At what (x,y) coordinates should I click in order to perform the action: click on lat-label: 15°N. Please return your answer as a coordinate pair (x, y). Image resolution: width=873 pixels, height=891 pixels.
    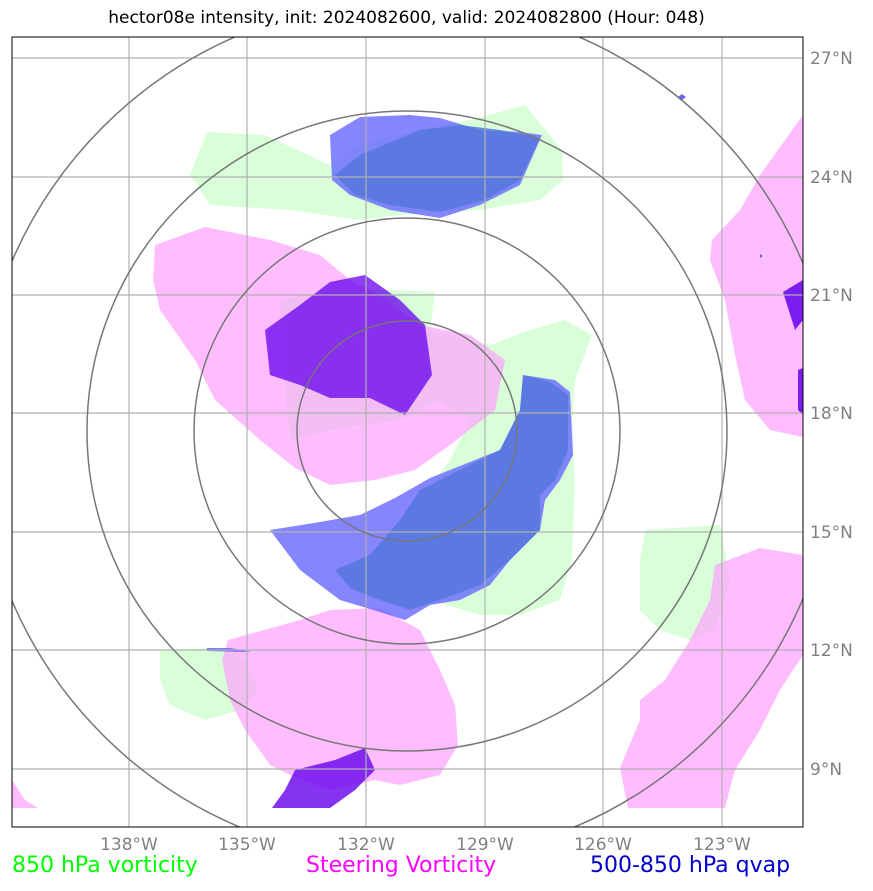
    Looking at the image, I should click on (831, 533).